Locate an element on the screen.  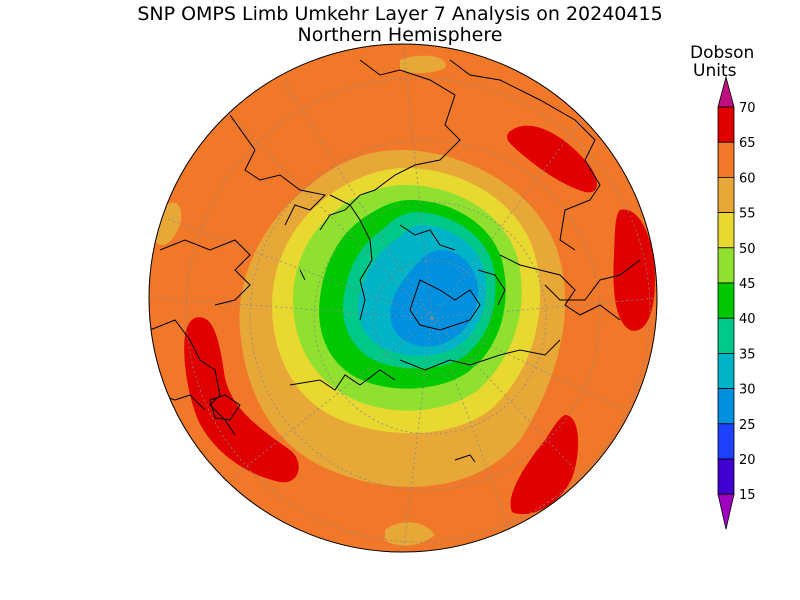
colorbar-under-triangle is located at coordinates (726, 511).